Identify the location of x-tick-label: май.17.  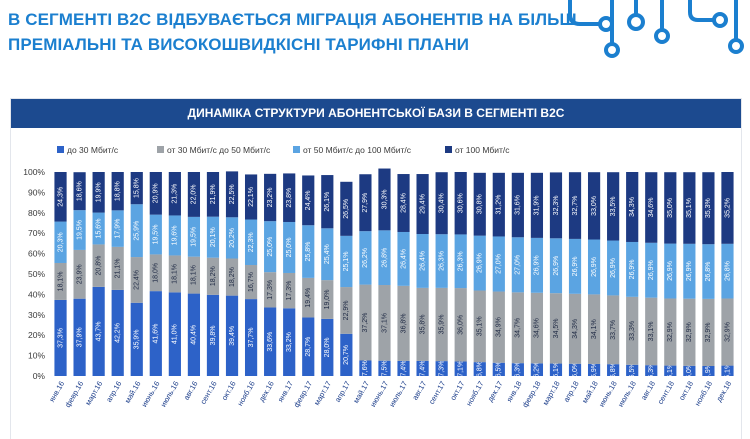
(361, 392).